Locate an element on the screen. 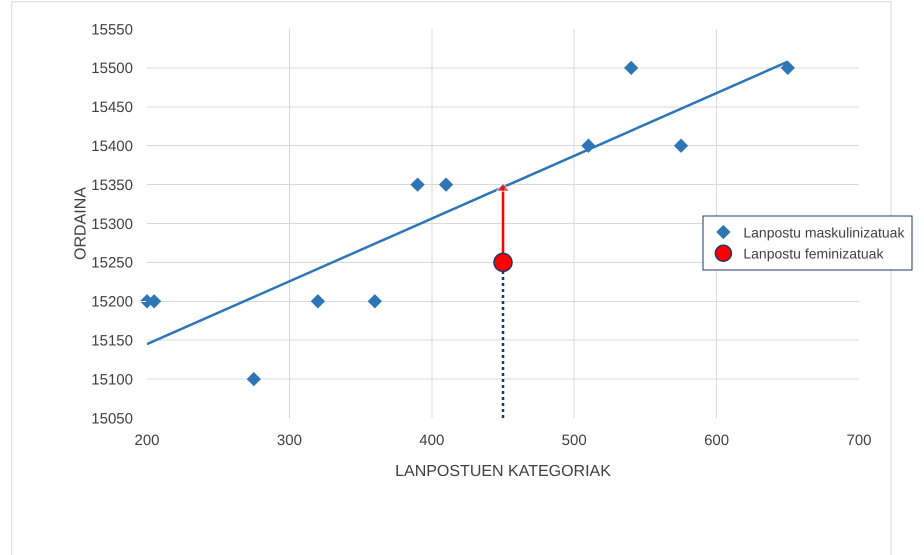 Image resolution: width=924 pixels, height=555 pixels. y-tick-label: 15350 is located at coordinates (112, 185).